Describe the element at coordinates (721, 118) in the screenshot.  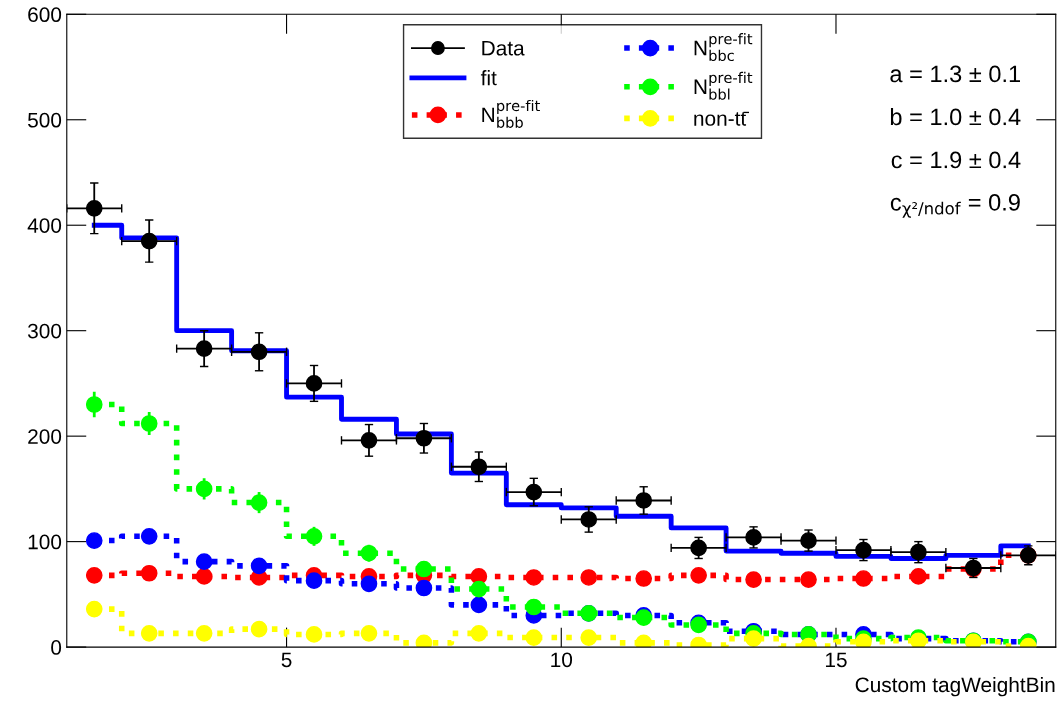
I see `legend-label: non-tt̄` at that location.